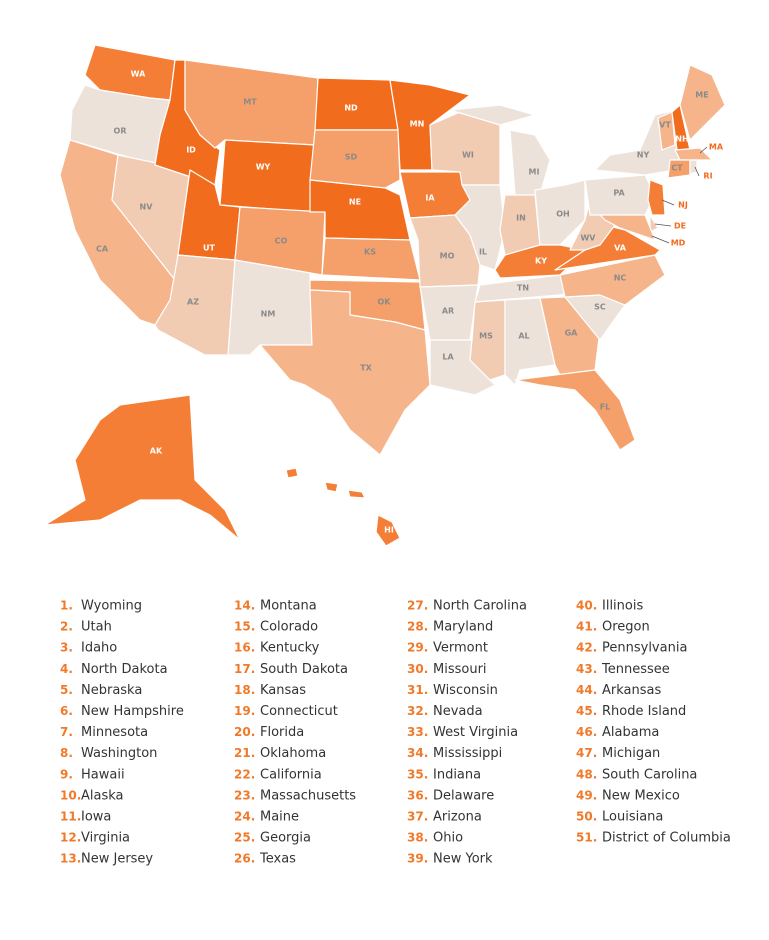  Describe the element at coordinates (291, 774) in the screenshot. I see `state-name: California` at that location.